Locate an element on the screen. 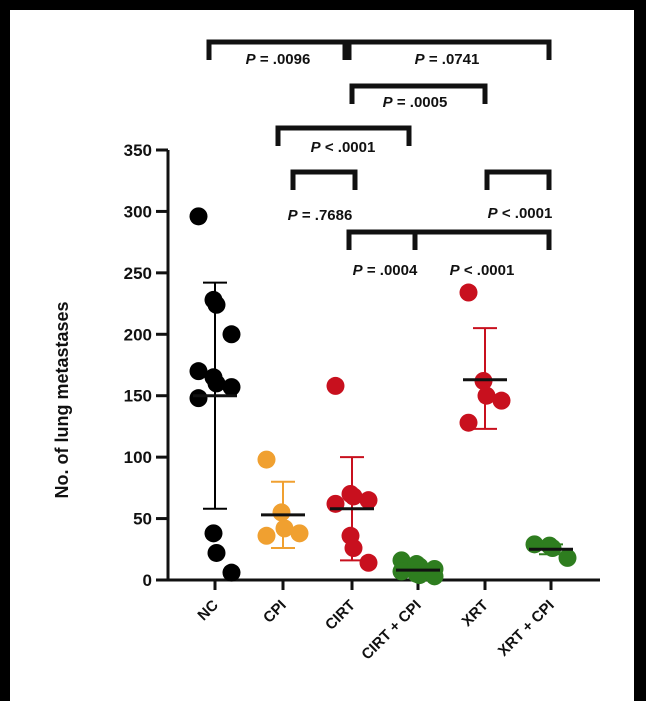 Image resolution: width=646 pixels, height=701 pixels. p-value: = .0096 is located at coordinates (283, 59).